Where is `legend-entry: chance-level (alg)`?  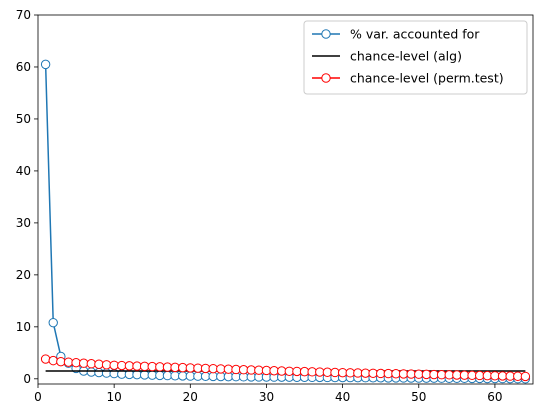
legend-entry: chance-level (alg) is located at coordinates (387, 56).